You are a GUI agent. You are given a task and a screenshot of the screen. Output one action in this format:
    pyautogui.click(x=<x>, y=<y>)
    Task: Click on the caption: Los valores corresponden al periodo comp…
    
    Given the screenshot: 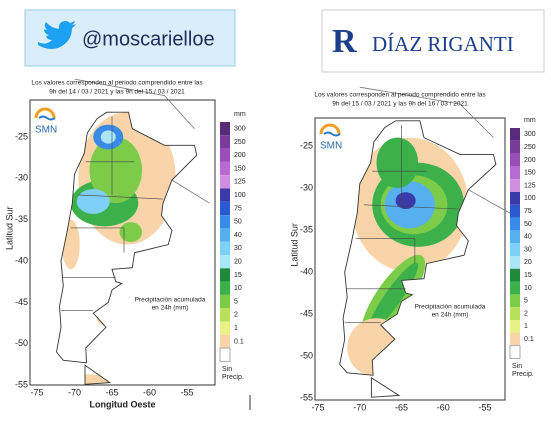 What is the action you would take?
    pyautogui.click(x=117, y=83)
    